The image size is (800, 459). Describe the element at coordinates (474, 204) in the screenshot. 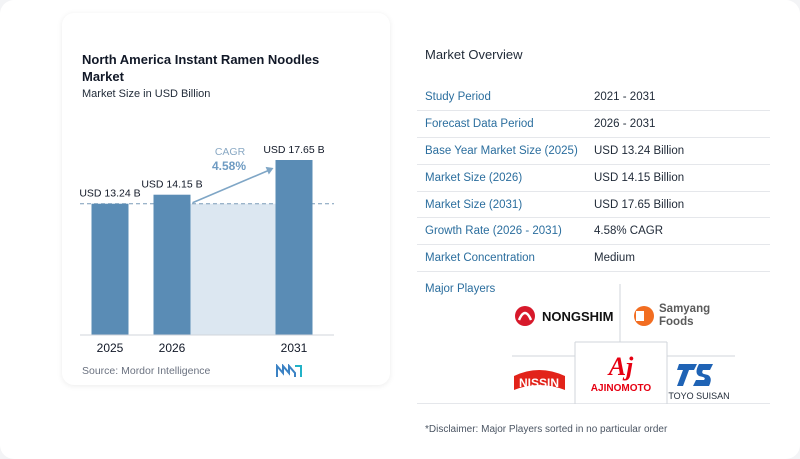

I see `overview-label: Market Size (2031)` at that location.